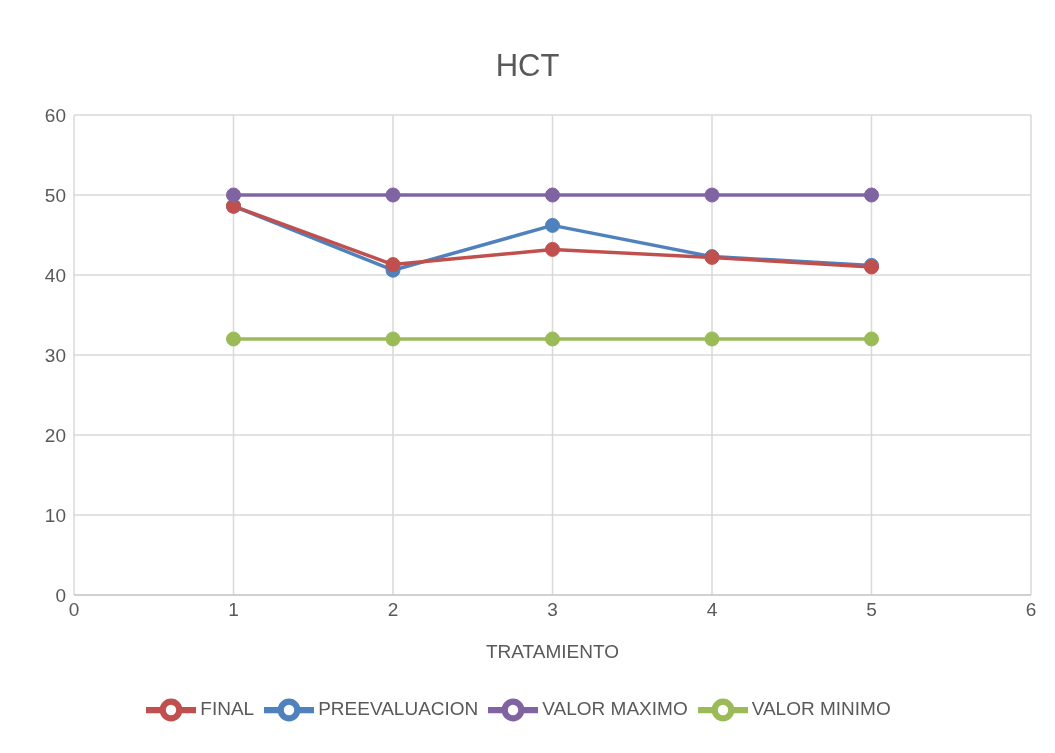 Image resolution: width=1055 pixels, height=753 pixels. What do you see at coordinates (55, 115) in the screenshot?
I see `y-tick-label: 60` at bounding box center [55, 115].